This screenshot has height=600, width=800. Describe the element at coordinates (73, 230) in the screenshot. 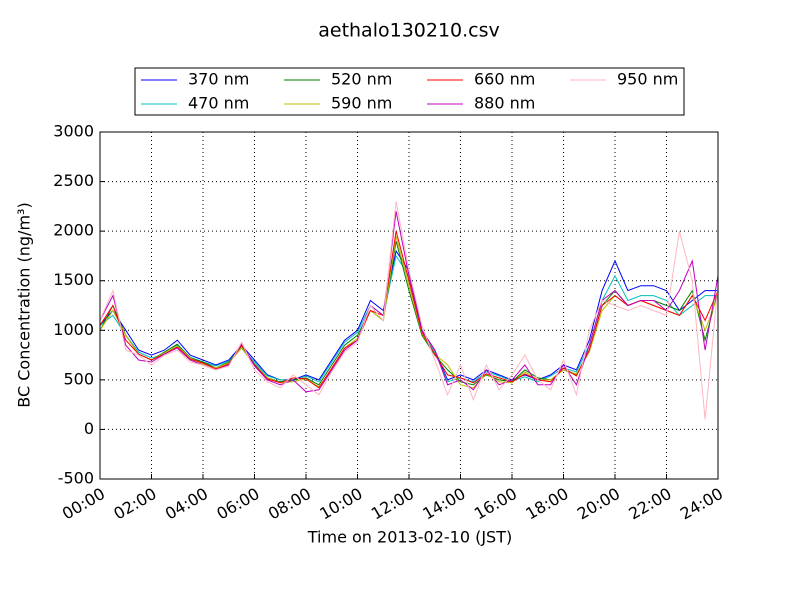

I see `y-tick-label: 2000` at that location.